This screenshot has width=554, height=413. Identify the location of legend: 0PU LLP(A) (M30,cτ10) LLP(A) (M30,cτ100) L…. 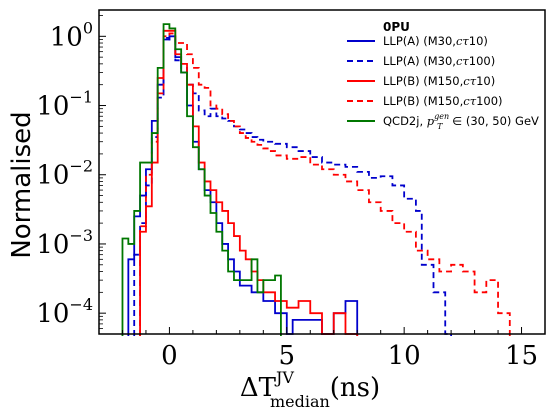
(443, 75).